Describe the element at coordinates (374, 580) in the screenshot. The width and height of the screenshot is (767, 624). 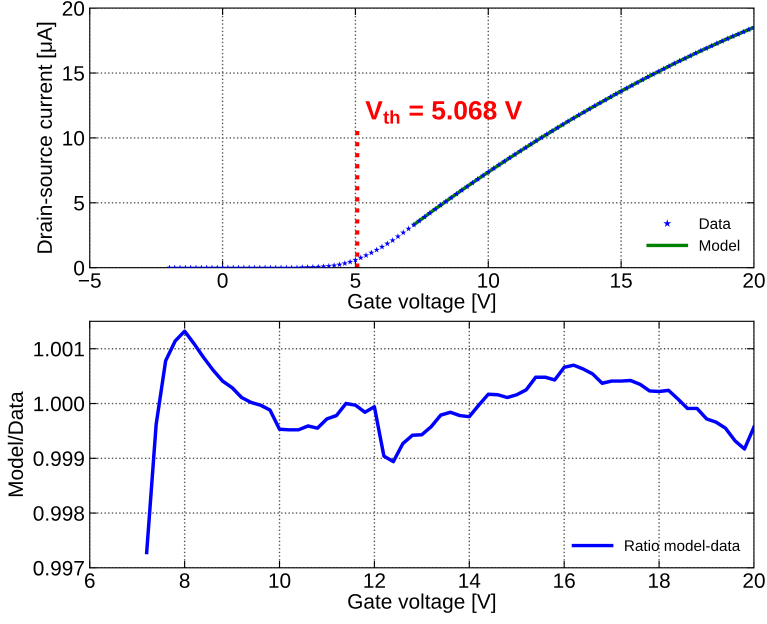
I see `x-tick-label: 12` at that location.